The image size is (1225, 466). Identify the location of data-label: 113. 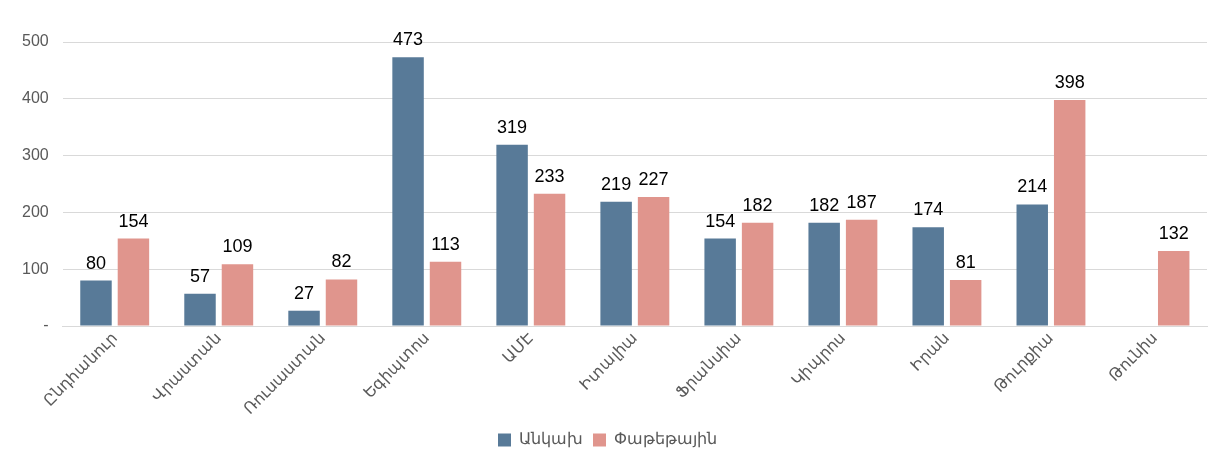
(445, 243).